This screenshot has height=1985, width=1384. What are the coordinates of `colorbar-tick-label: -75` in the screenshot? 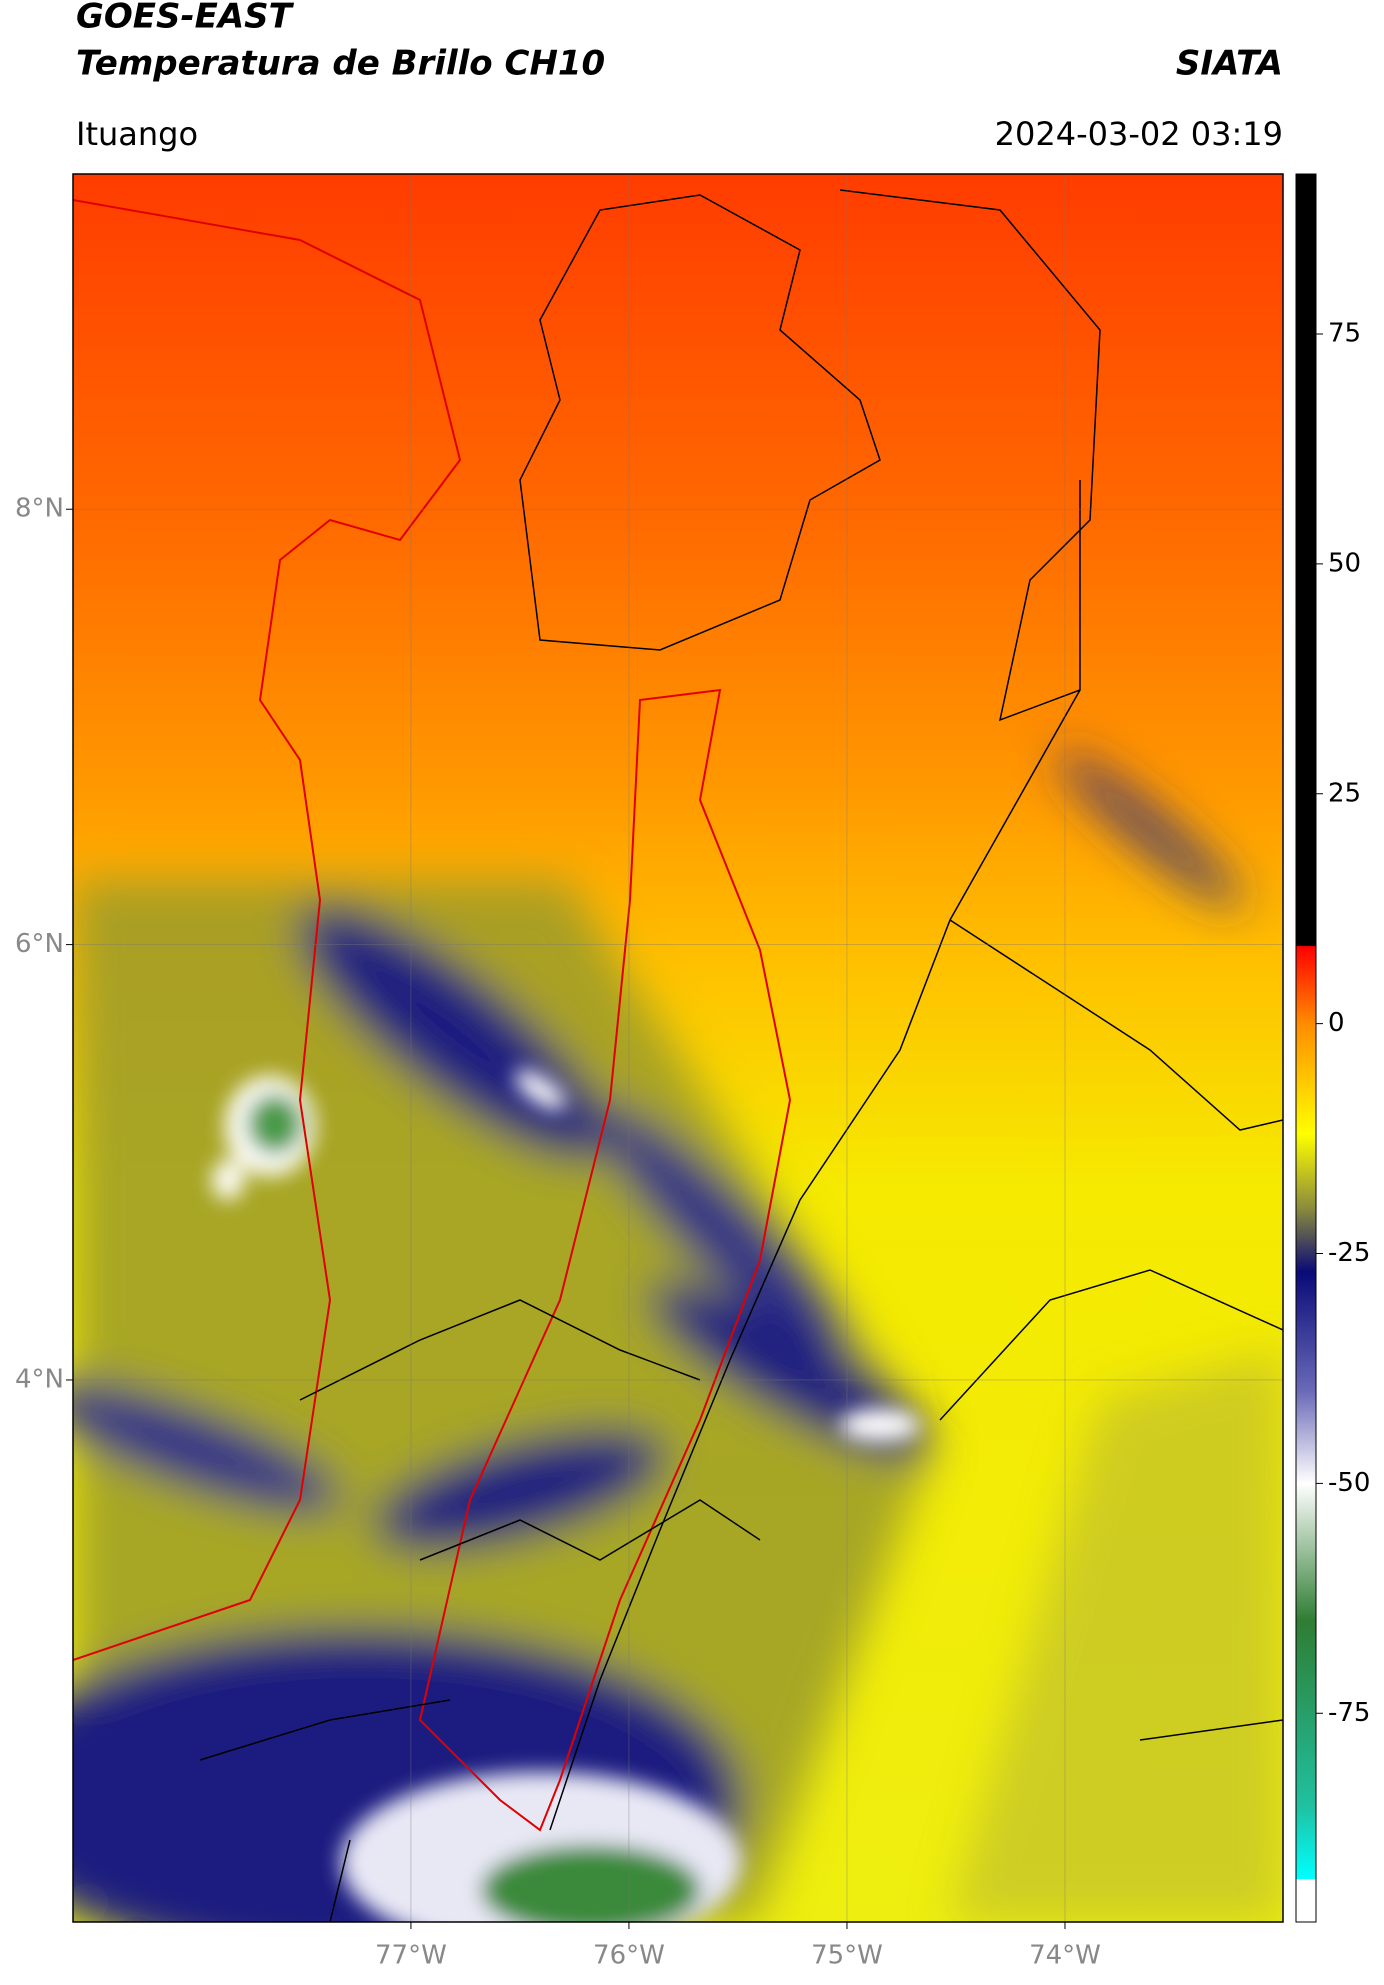 It's located at (1349, 1713).